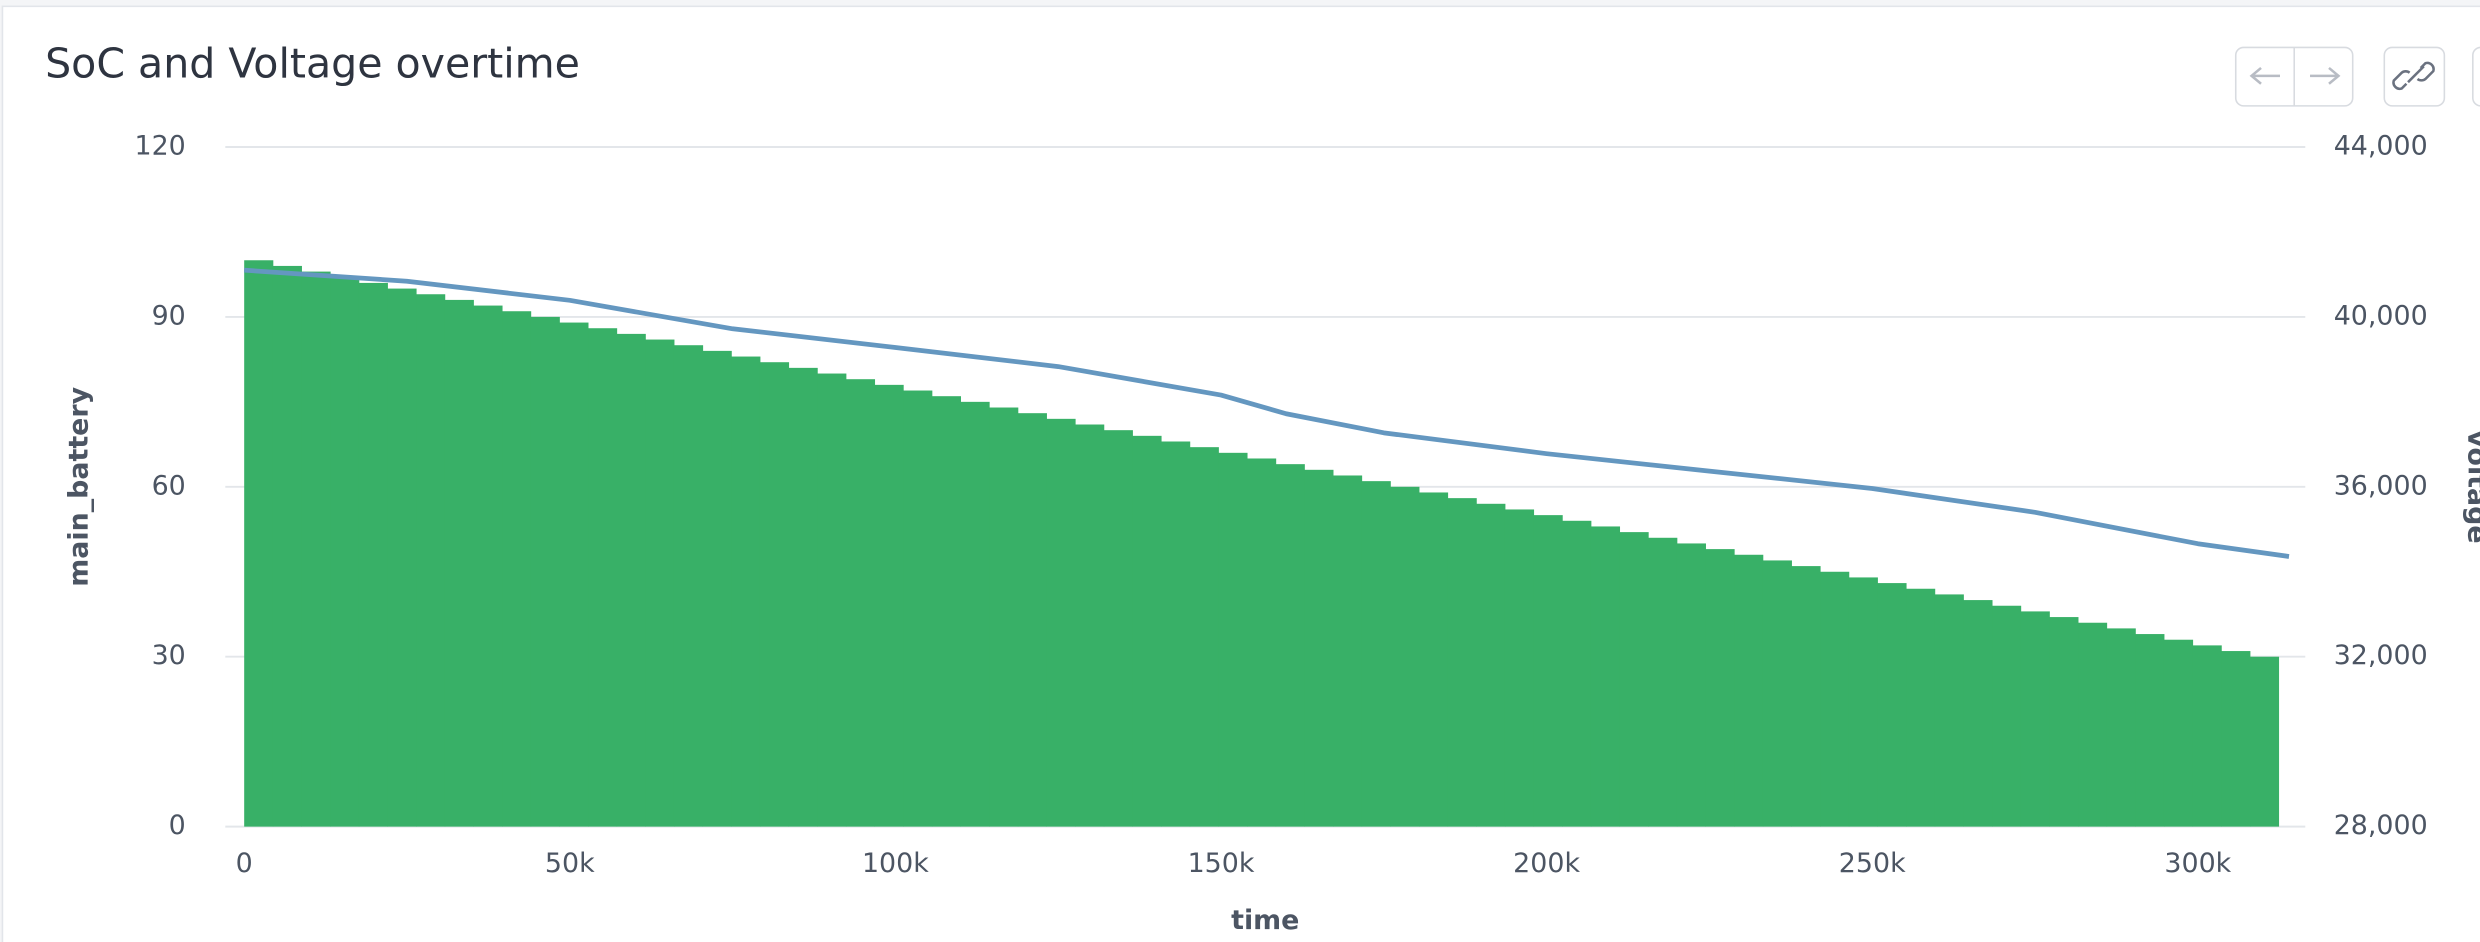 The height and width of the screenshot is (942, 2480). Describe the element at coordinates (1221, 863) in the screenshot. I see `x-tick-label: 150k` at that location.